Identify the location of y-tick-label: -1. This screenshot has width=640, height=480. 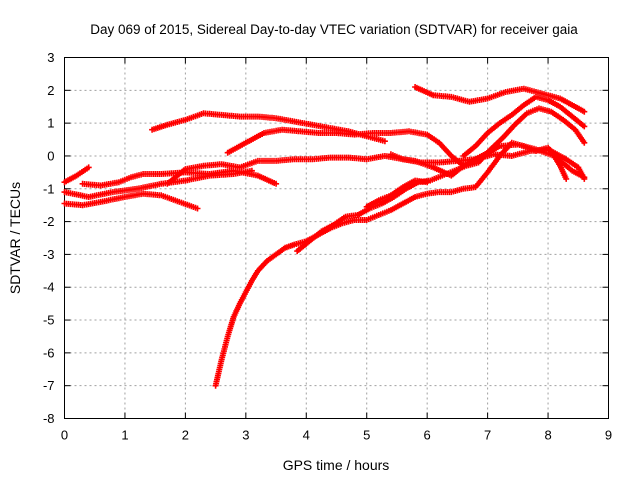
(49, 188).